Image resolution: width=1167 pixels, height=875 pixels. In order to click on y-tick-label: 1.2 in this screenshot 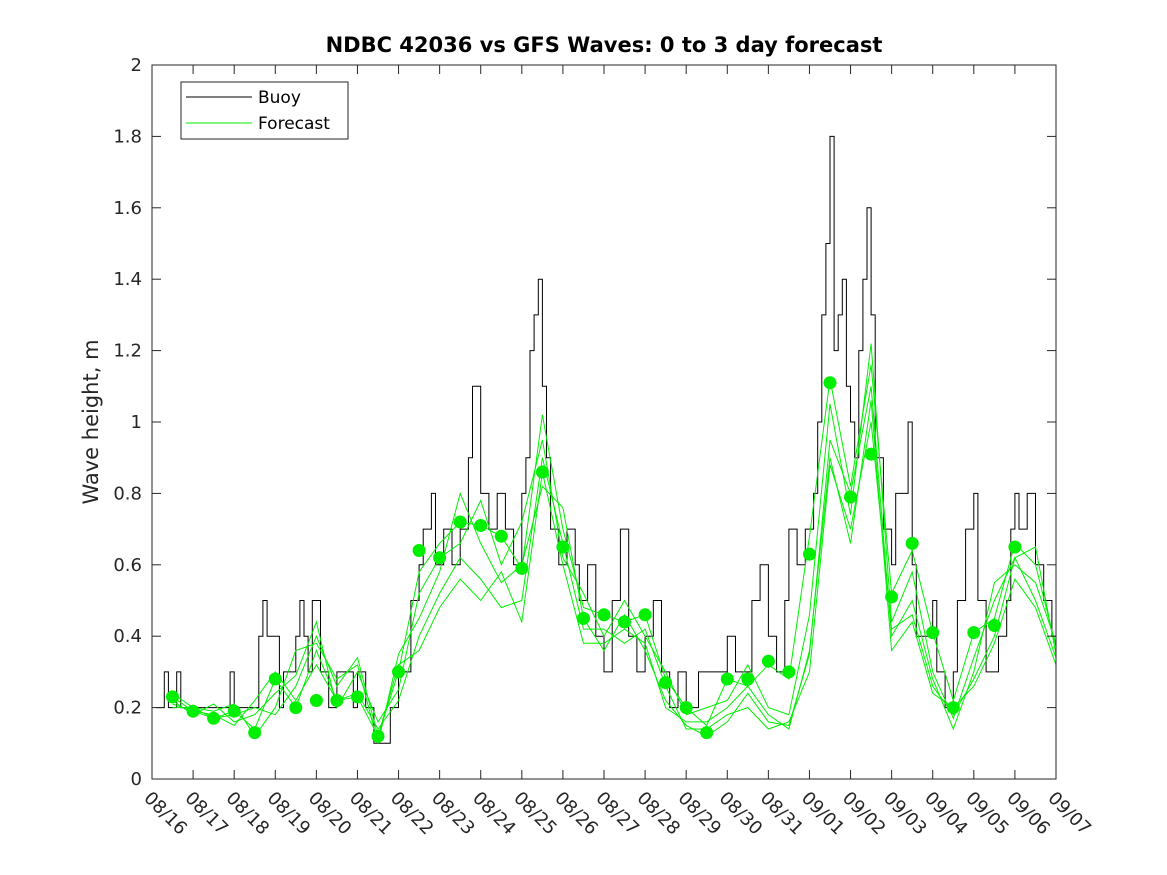, I will do `click(127, 351)`.